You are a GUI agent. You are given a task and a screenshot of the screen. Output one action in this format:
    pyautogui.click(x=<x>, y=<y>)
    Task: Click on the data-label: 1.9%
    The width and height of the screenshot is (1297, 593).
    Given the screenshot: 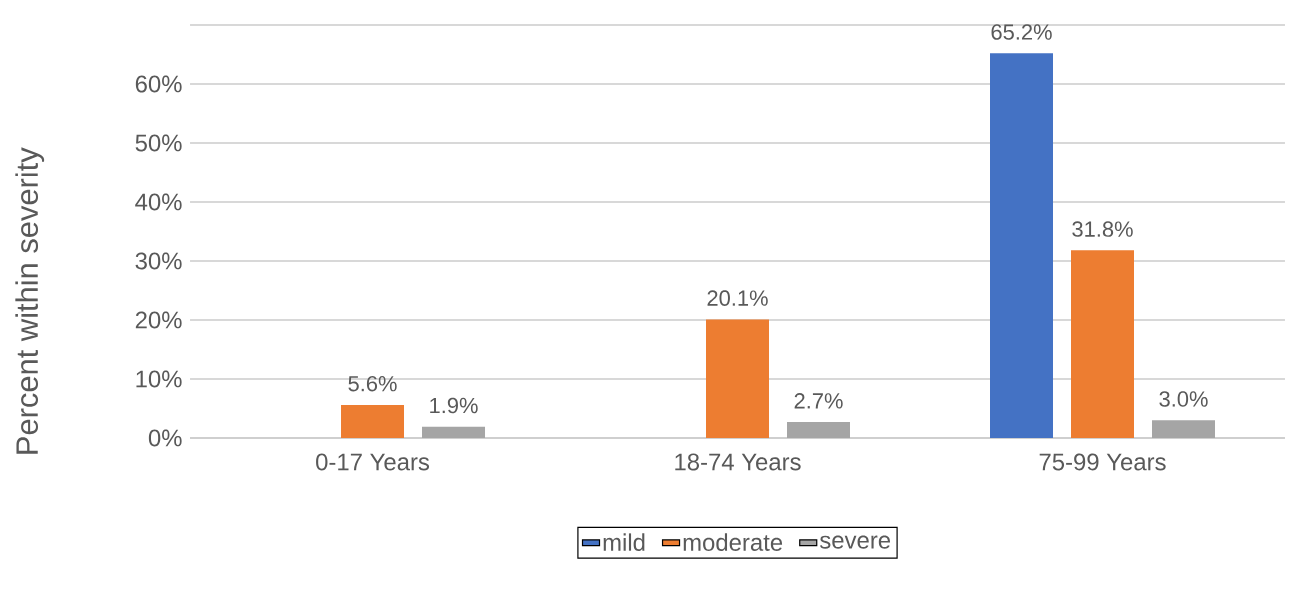 What is the action you would take?
    pyautogui.click(x=454, y=405)
    